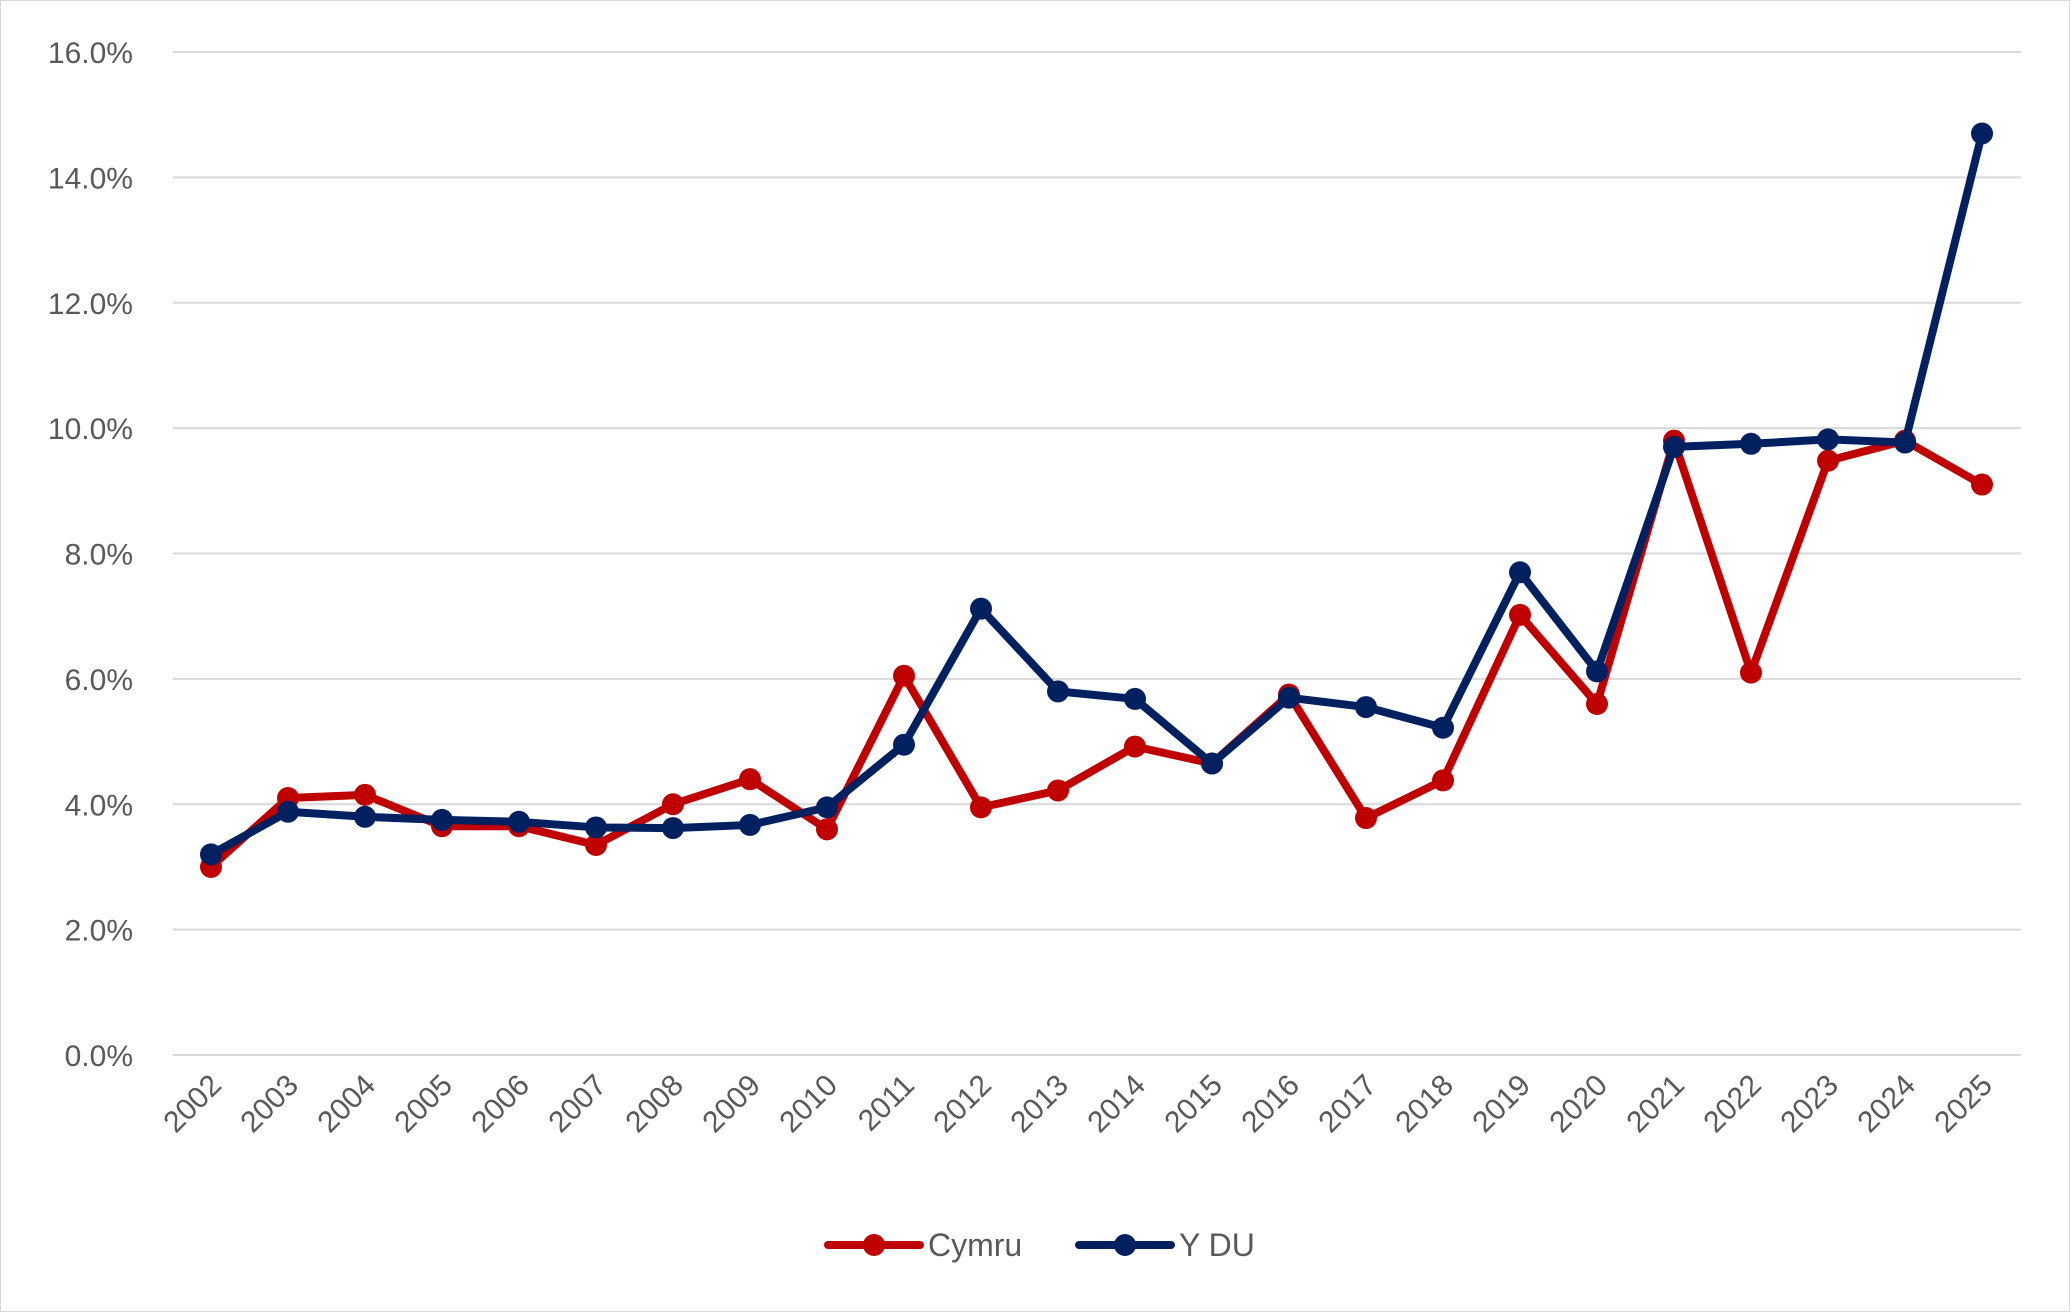  What do you see at coordinates (192, 1104) in the screenshot?
I see `x-tick-label: 2002` at bounding box center [192, 1104].